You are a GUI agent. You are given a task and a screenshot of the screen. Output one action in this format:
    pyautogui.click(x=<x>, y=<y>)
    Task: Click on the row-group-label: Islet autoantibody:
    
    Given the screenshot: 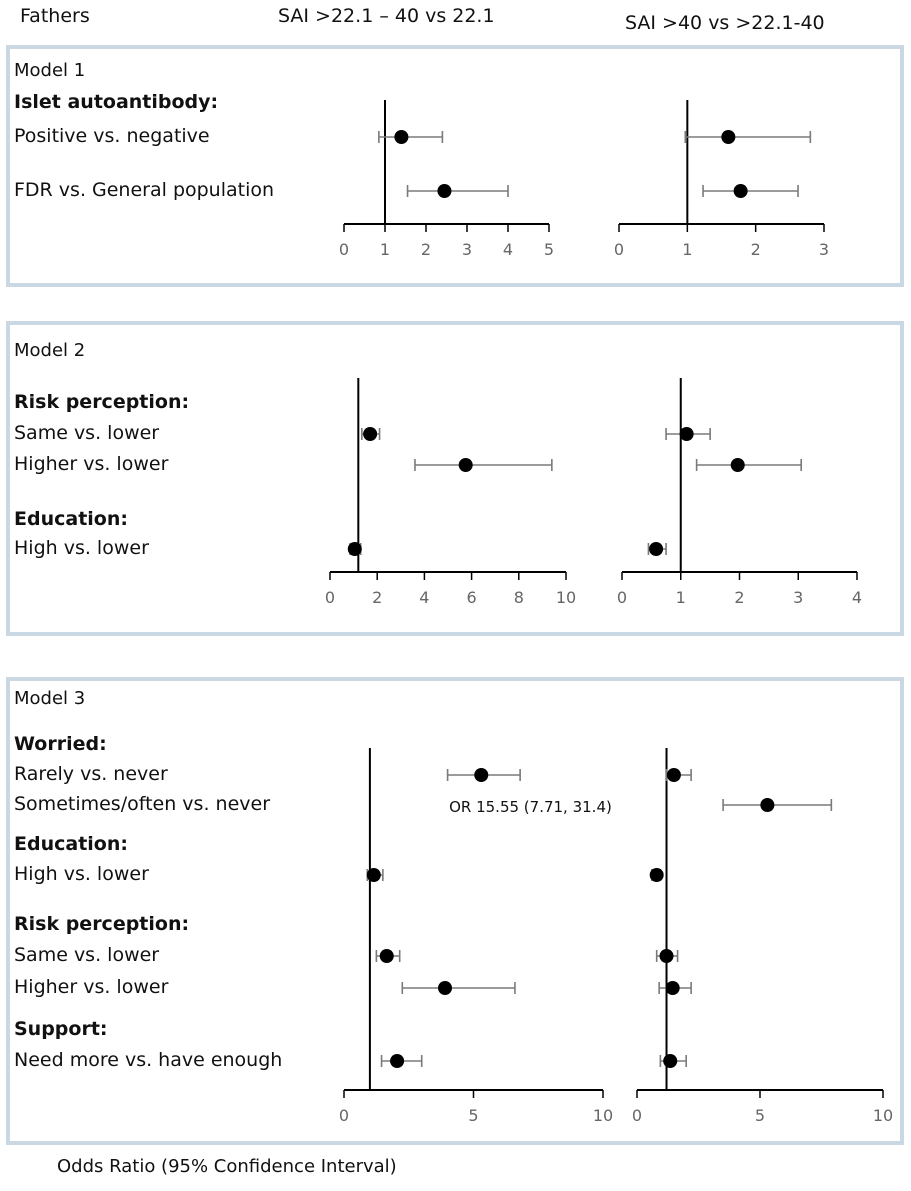 What is the action you would take?
    pyautogui.click(x=116, y=102)
    